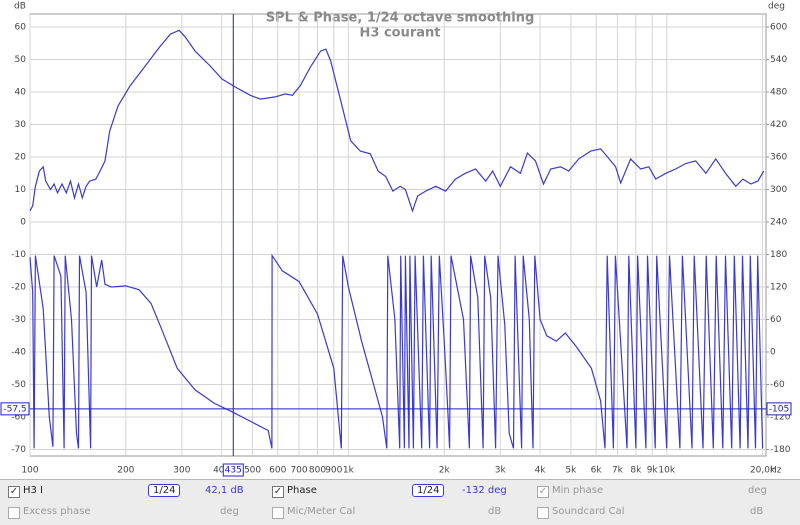 Image resolution: width=800 pixels, height=525 pixels. What do you see at coordinates (21, 28) in the screenshot?
I see `y-tick-label: 60` at bounding box center [21, 28].